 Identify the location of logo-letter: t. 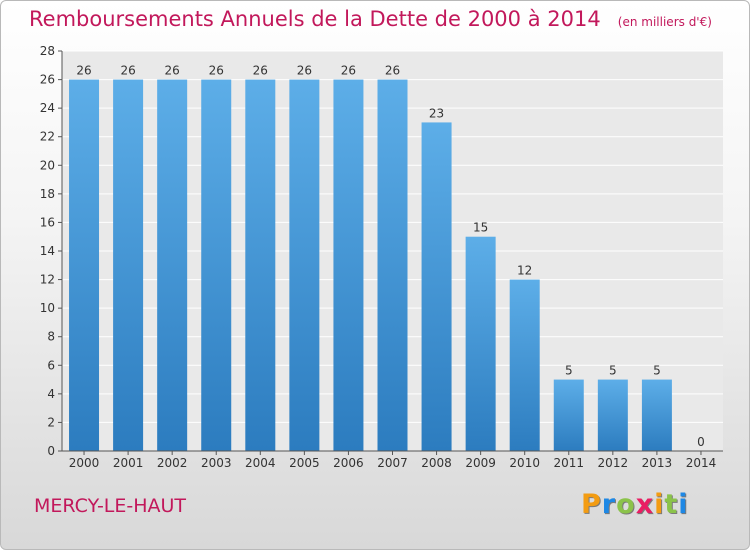
(671, 504).